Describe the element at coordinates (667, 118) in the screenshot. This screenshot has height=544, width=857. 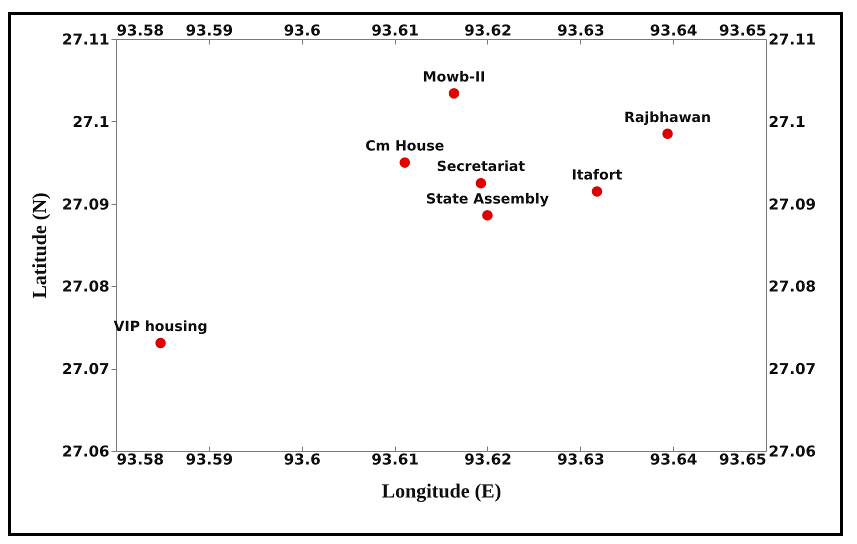
I see `annotation: Rajbhawan` at that location.